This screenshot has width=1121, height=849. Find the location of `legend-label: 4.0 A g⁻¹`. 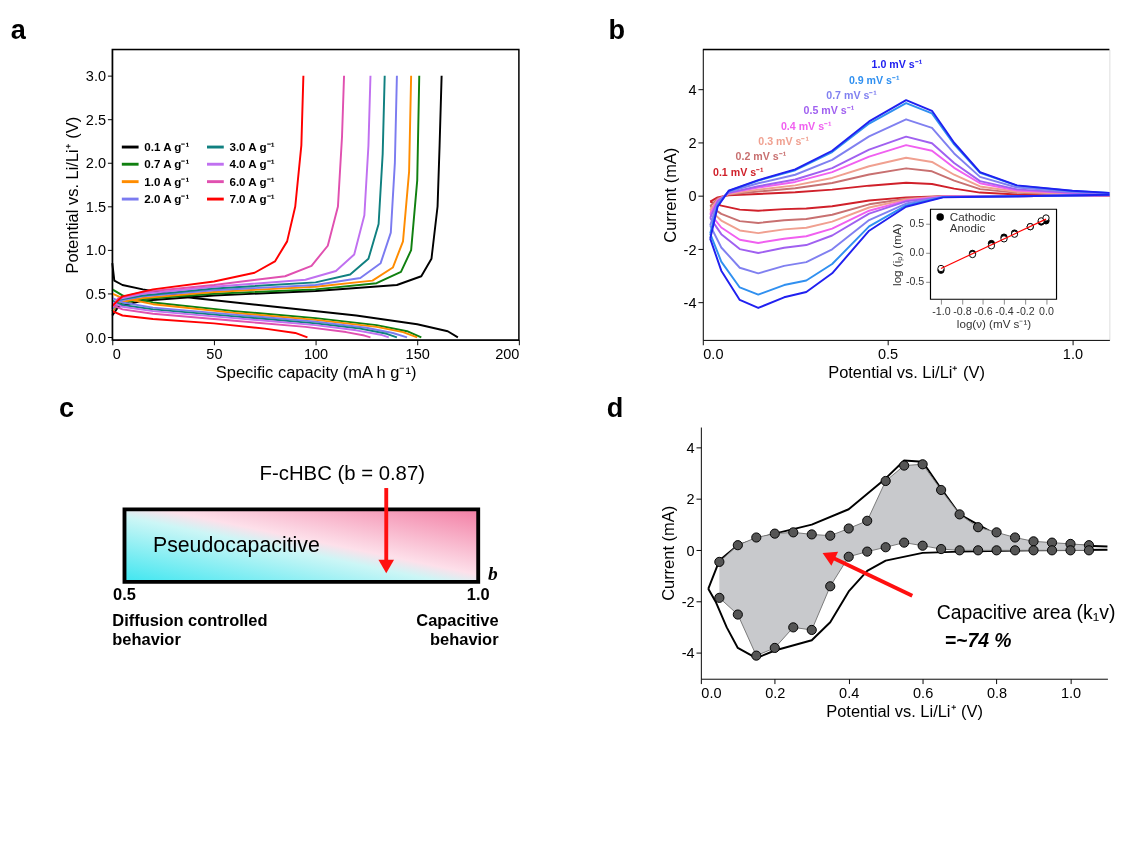

legend-label: 4.0 A g⁻¹ is located at coordinates (252, 164).